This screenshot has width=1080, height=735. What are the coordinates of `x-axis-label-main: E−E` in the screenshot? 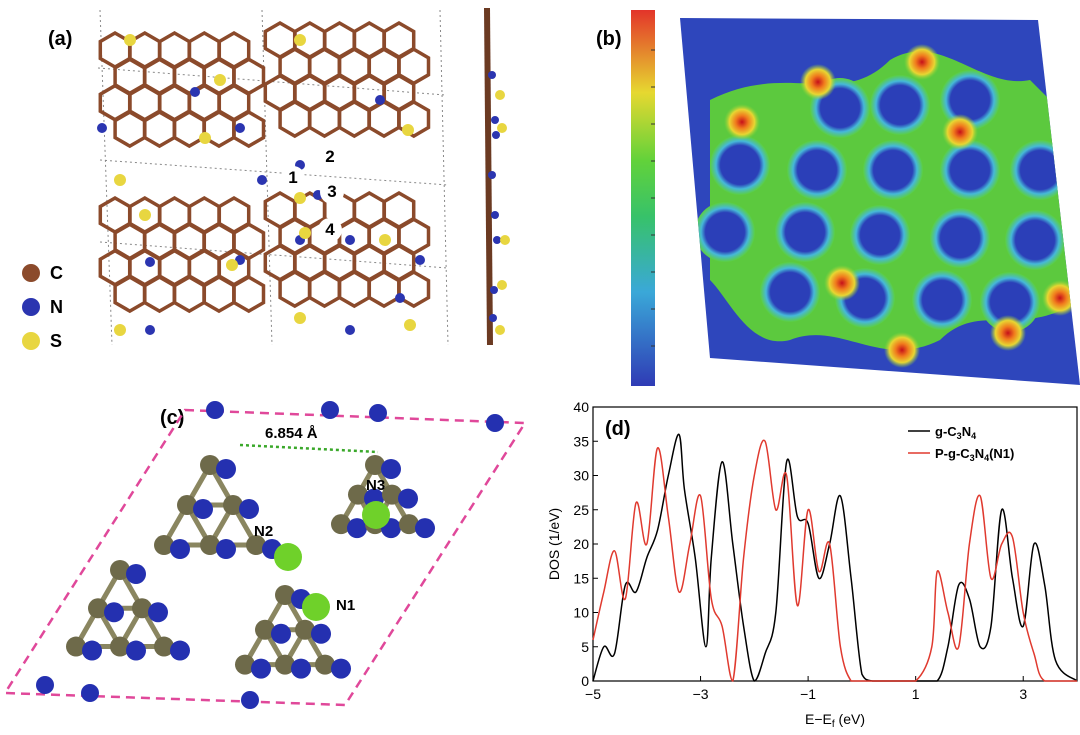 It's located at (818, 719).